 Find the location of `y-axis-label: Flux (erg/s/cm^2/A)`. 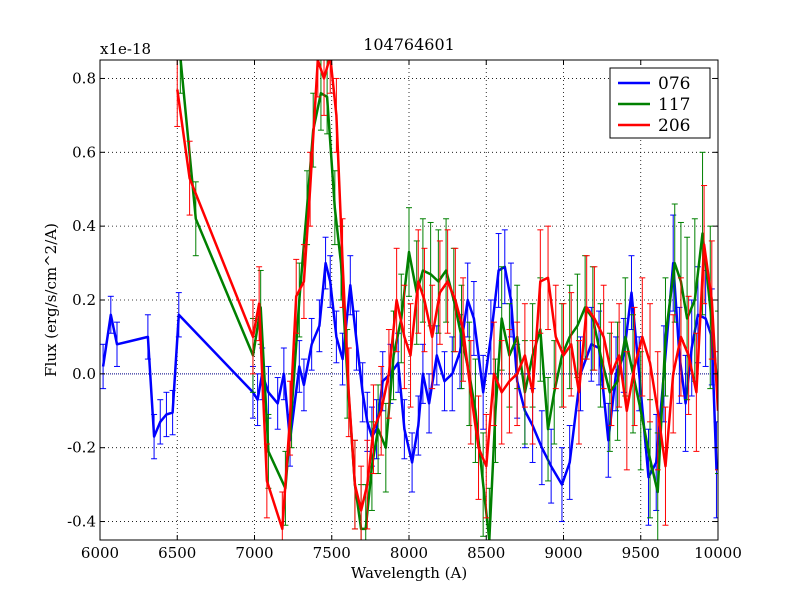

y-axis-label: Flux (erg/s/cm^2/A) is located at coordinates (51, 300).